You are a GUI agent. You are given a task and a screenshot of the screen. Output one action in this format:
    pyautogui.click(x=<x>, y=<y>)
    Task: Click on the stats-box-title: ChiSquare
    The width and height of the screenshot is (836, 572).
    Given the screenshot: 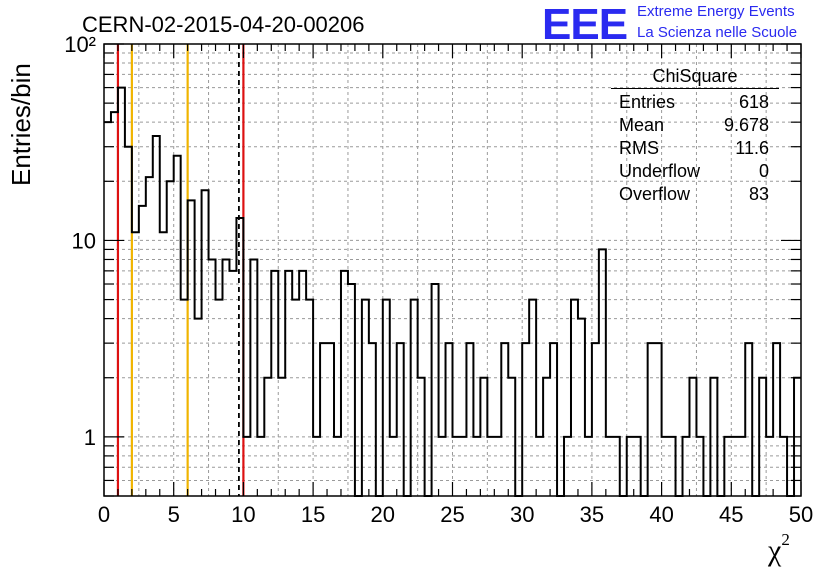 What is the action you would take?
    pyautogui.click(x=695, y=77)
    